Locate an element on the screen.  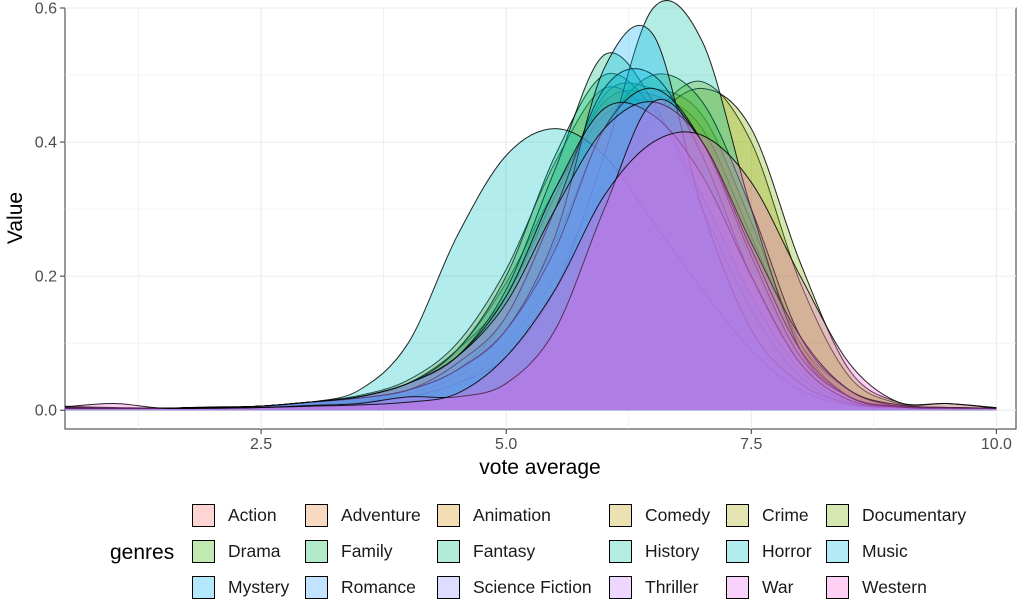
legend-item-thriller: Thriller is located at coordinates (654, 587).